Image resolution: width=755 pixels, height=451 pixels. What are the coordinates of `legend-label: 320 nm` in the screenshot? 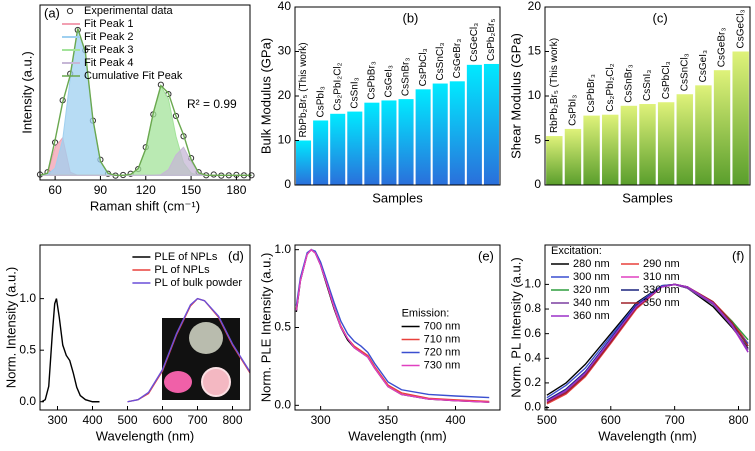 It's located at (591, 290).